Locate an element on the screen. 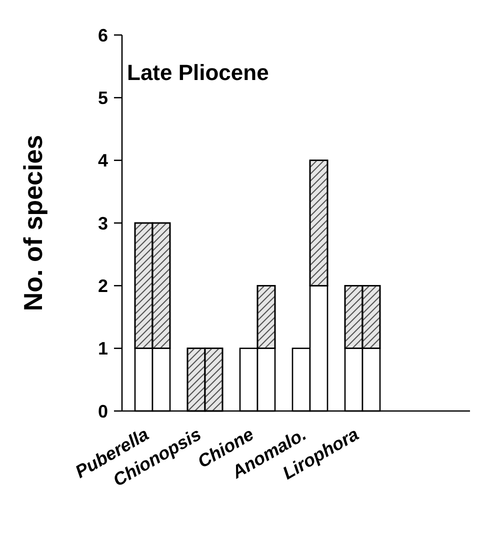  y-tick-label: 0 is located at coordinates (103, 411).